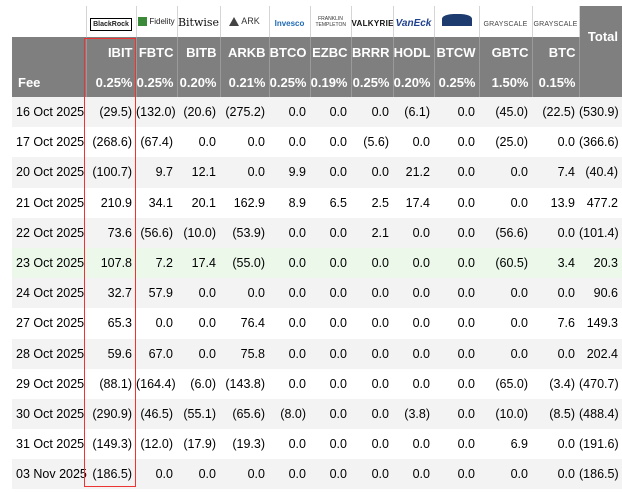 Image resolution: width=622 pixels, height=492 pixels. I want to click on flow-cell: (6.1), so click(413, 112).